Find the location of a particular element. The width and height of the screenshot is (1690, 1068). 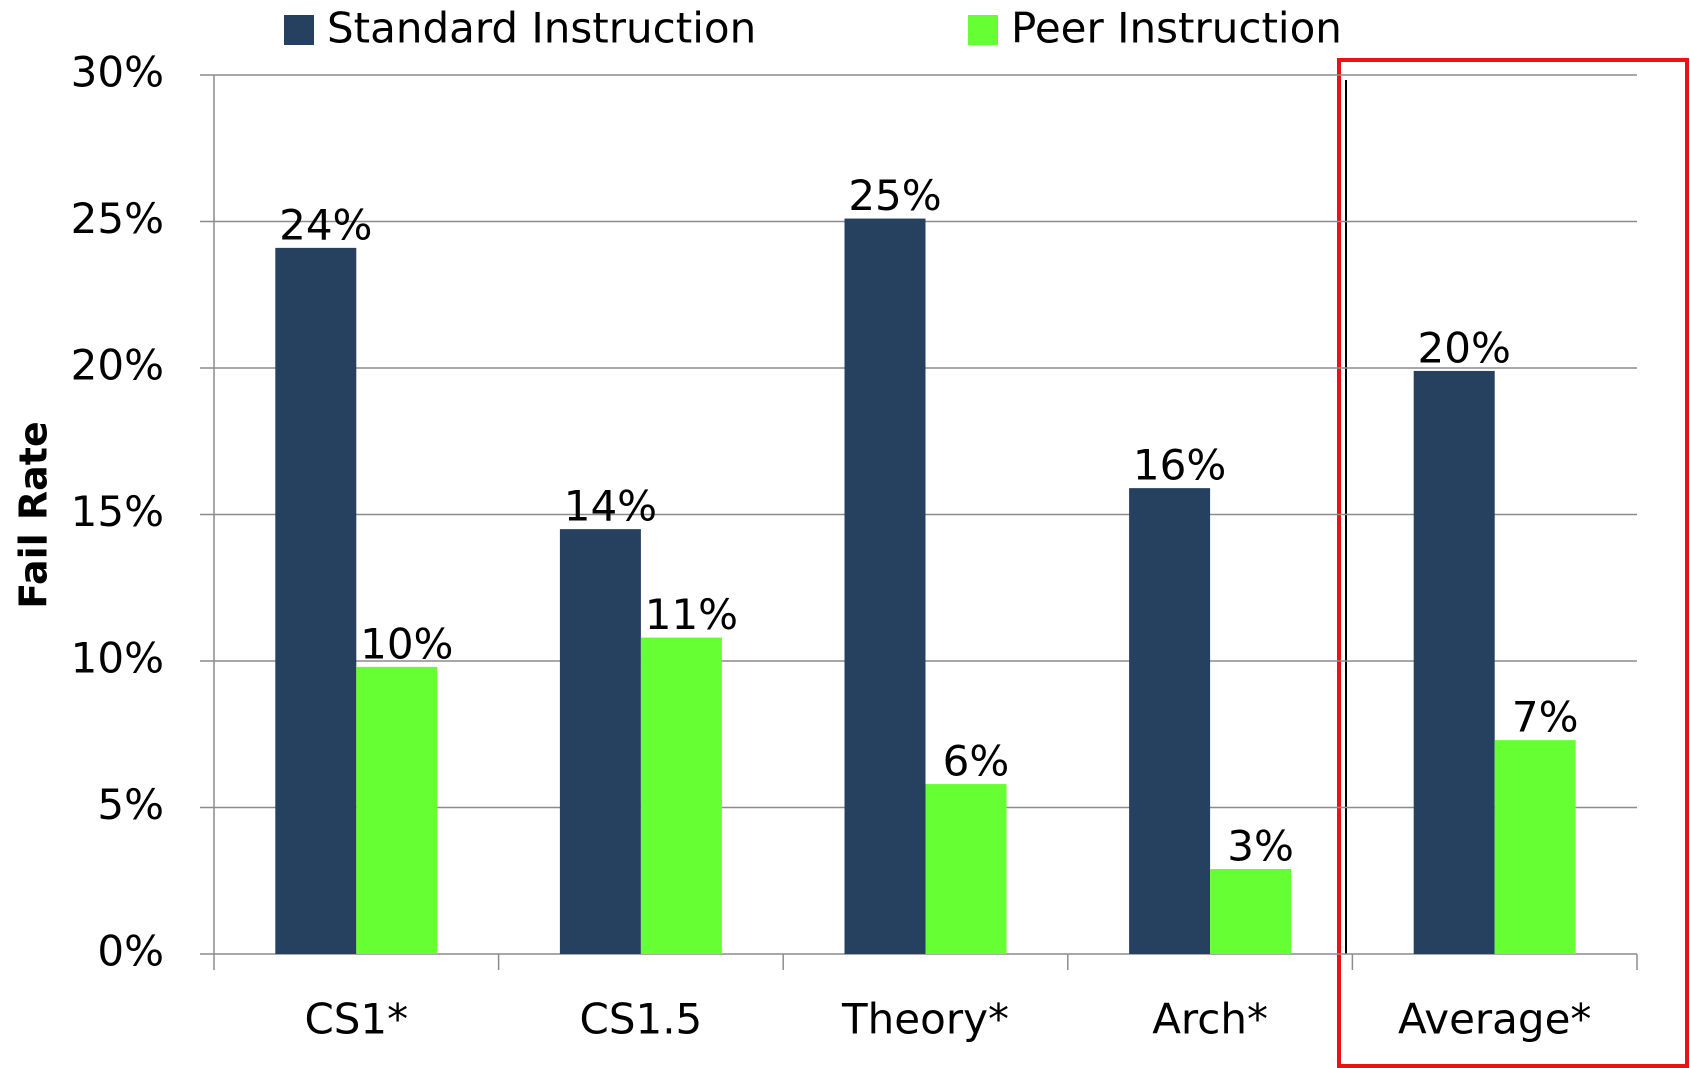

y-tick-label: 0% is located at coordinates (130, 951).